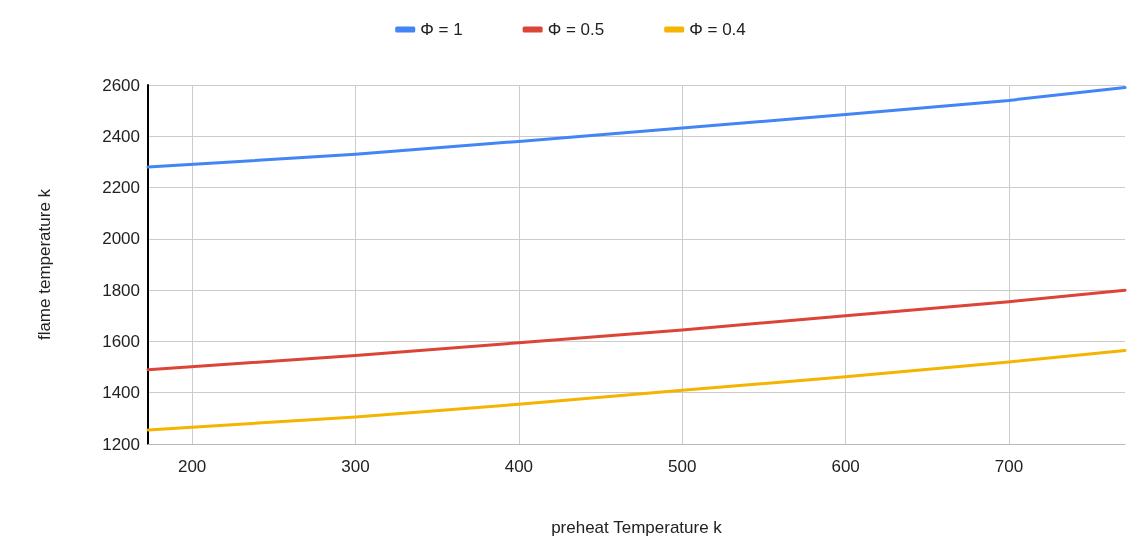 This screenshot has width=1141, height=553. What do you see at coordinates (355, 466) in the screenshot?
I see `x-tick-label: 300` at bounding box center [355, 466].